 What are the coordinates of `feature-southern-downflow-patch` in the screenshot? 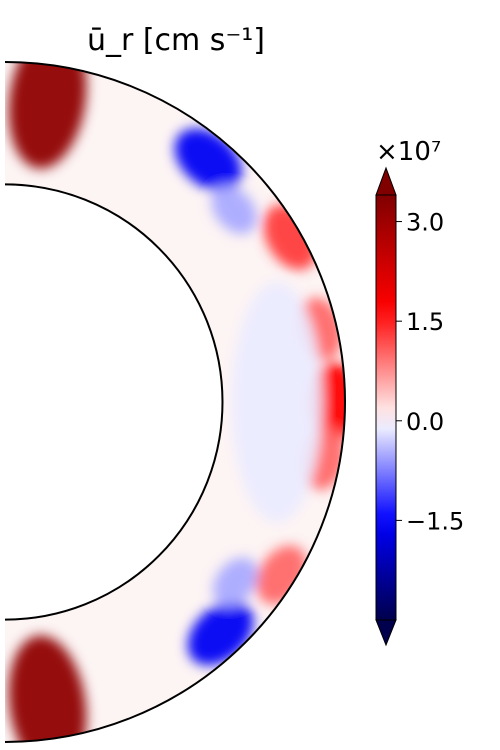 It's located at (235, 582).